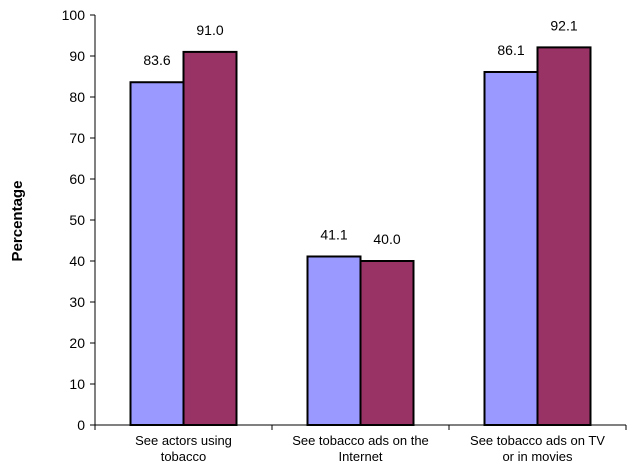  Describe the element at coordinates (156, 60) in the screenshot. I see `data-label: 83.6` at that location.